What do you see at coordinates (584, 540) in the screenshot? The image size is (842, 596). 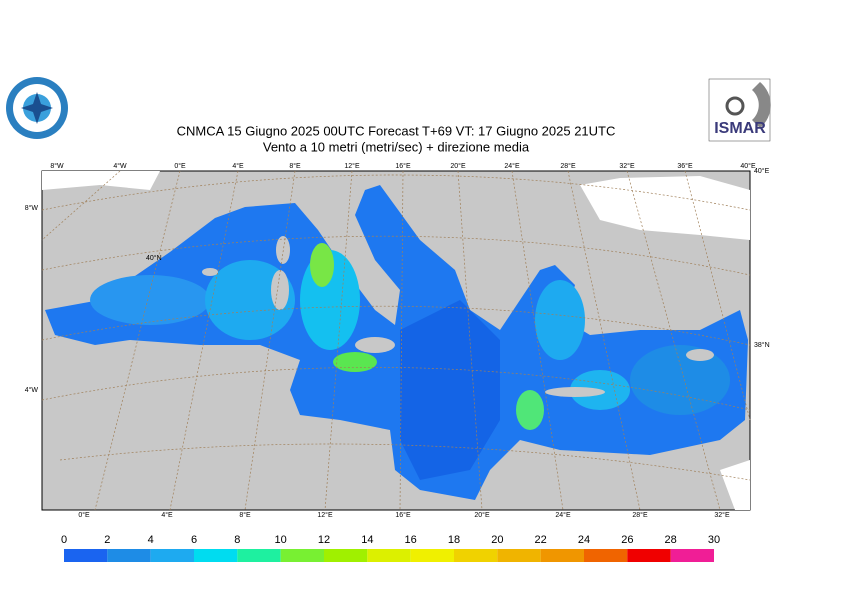 I see `colorbar-tick-label: 24` at bounding box center [584, 540].